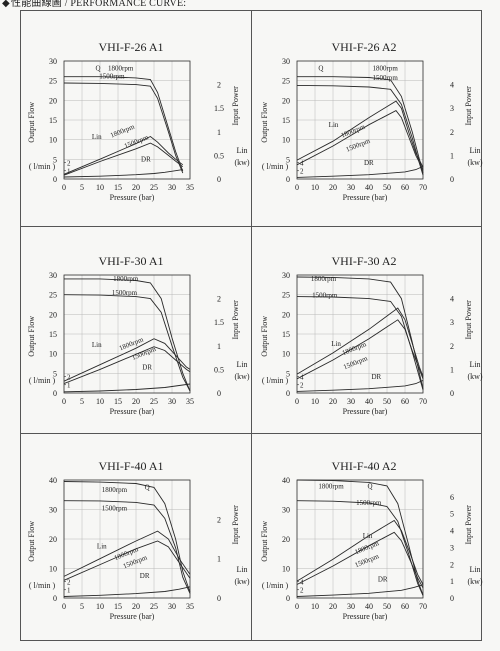 The image size is (500, 651). I want to click on y2-tick-label: 4, so click(452, 85).